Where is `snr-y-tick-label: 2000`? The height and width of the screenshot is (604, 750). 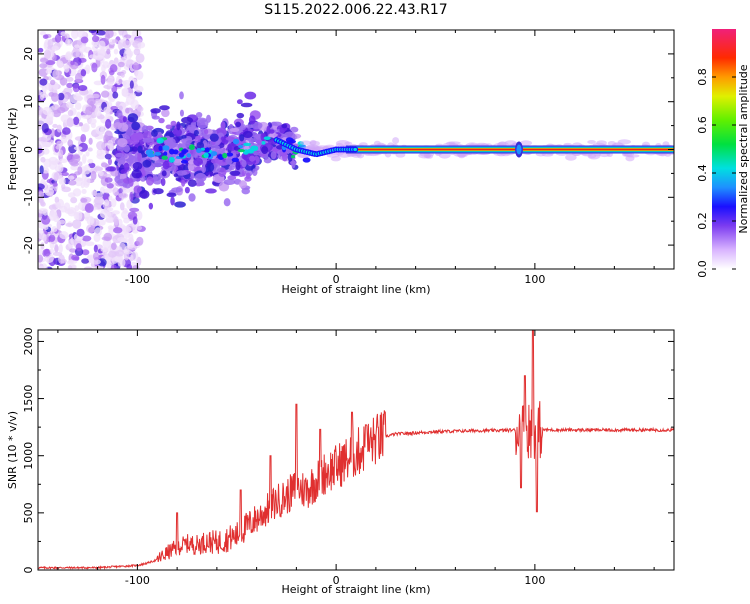 snr-y-tick-label: 2000 is located at coordinates (28, 341).